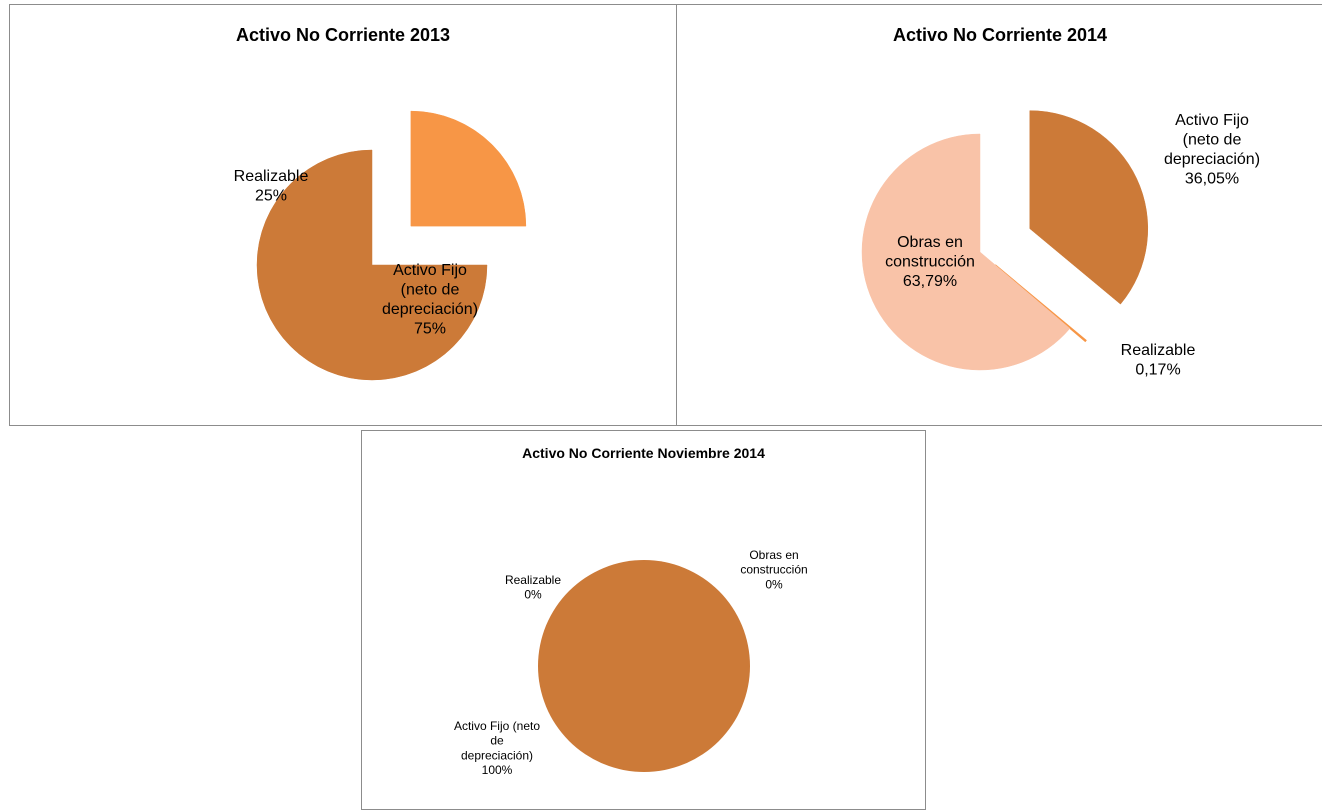 This screenshot has height=811, width=1322. I want to click on pie-slice-realizable, so click(468, 168).